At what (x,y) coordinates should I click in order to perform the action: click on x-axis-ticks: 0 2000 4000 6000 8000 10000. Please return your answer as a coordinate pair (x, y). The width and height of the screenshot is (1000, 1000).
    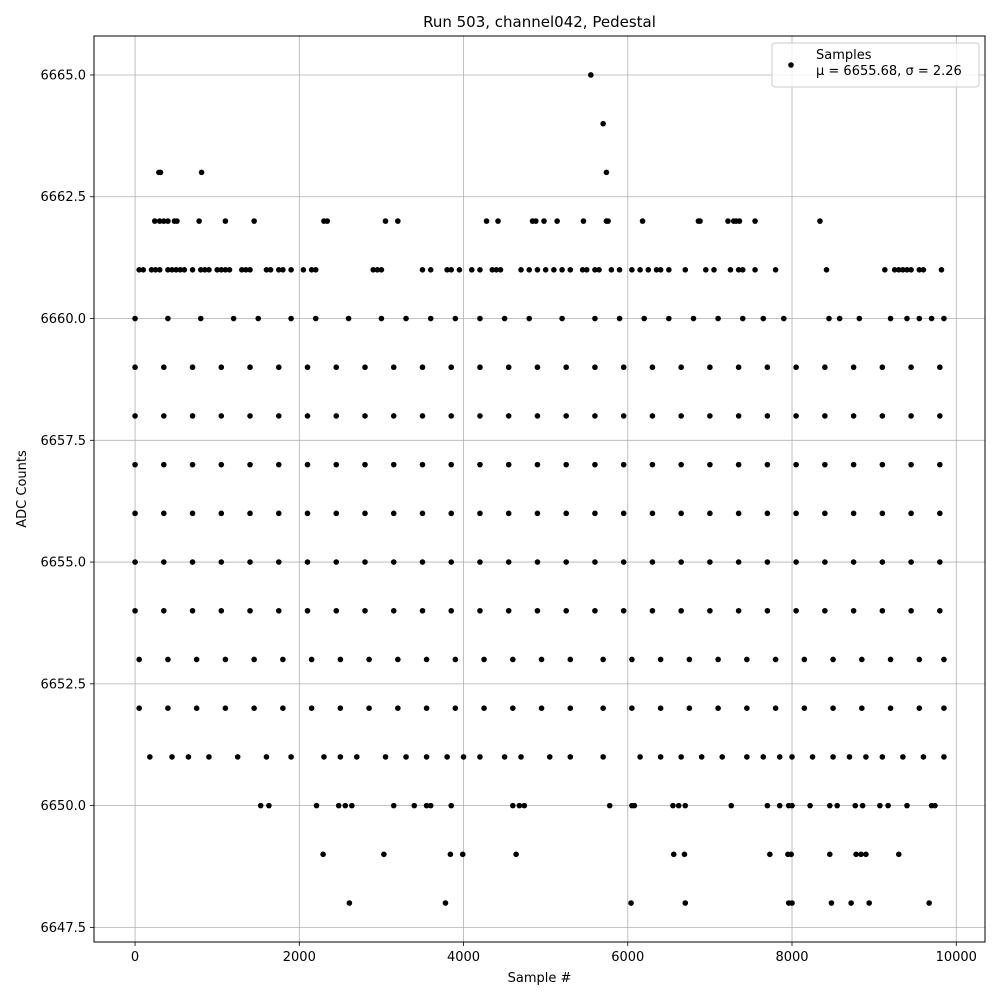
    Looking at the image, I should click on (554, 953).